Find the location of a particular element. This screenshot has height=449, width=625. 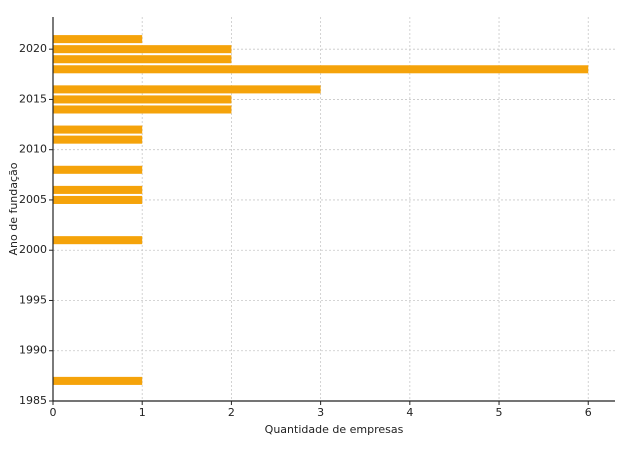

y-tick-label: 1990 is located at coordinates (33, 350).